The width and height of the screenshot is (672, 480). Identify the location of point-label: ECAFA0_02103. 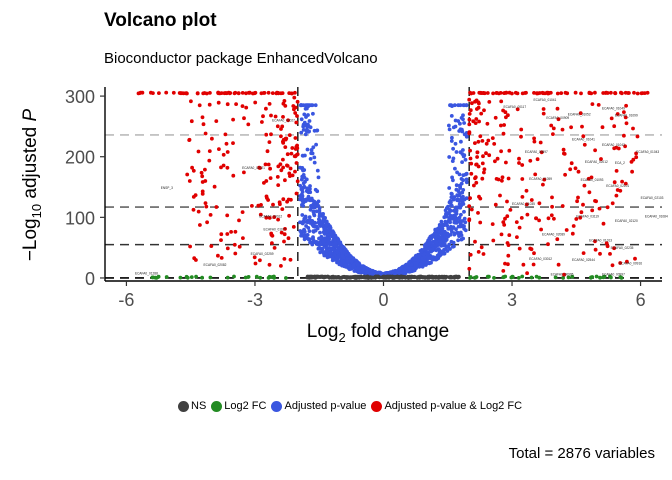
(652, 198).